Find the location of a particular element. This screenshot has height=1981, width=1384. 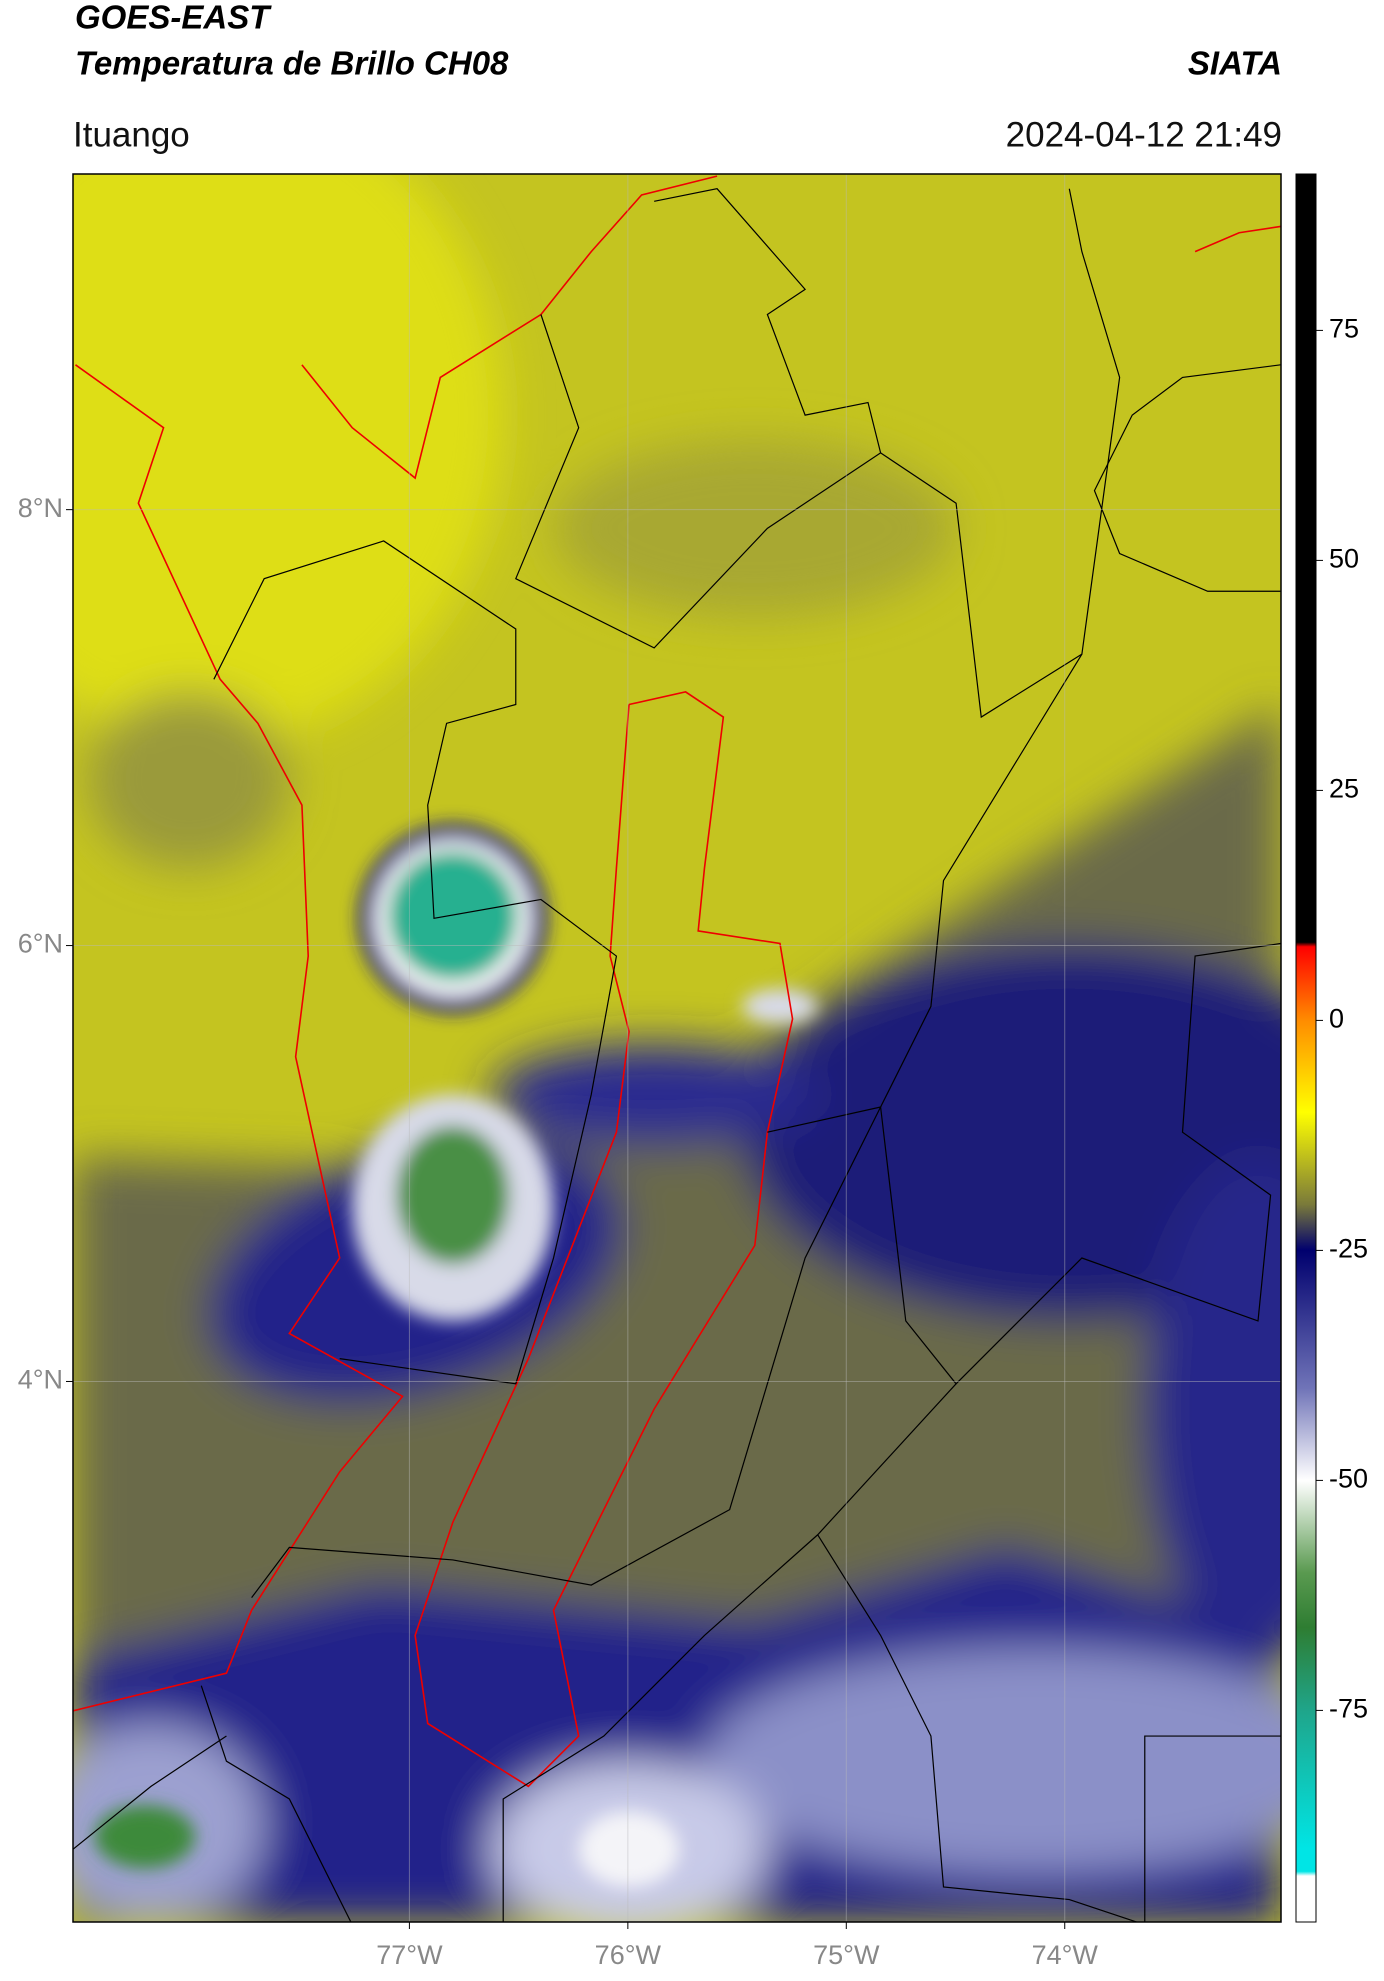

colorbar-tick-label: -50 is located at coordinates (1348, 1479).